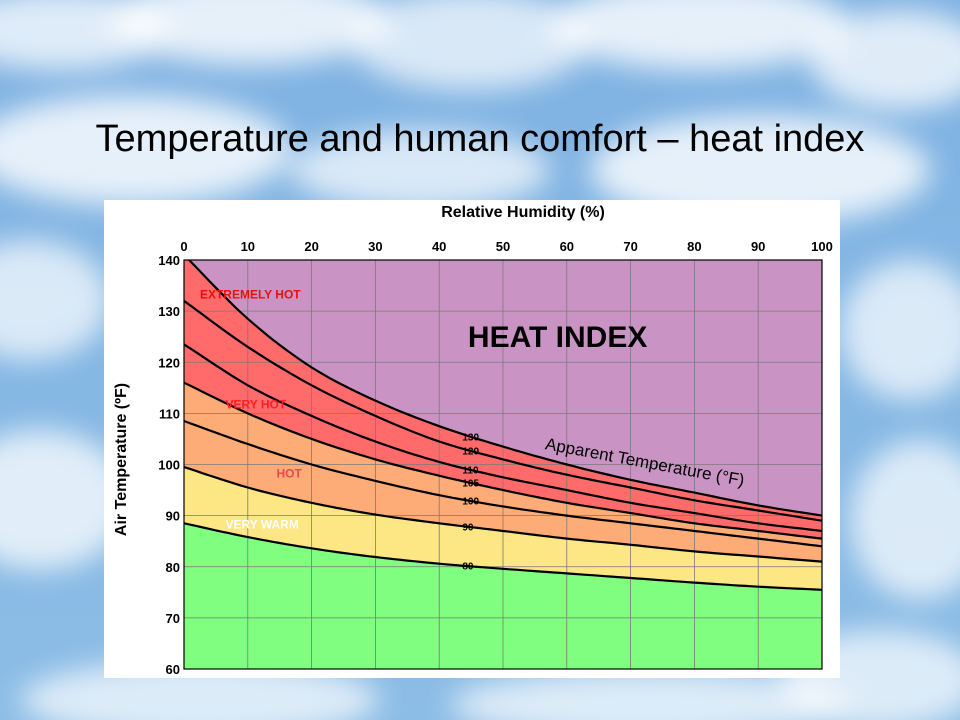 This screenshot has height=720, width=960. What do you see at coordinates (183, 246) in the screenshot?
I see `x-tick-label: 0` at bounding box center [183, 246].